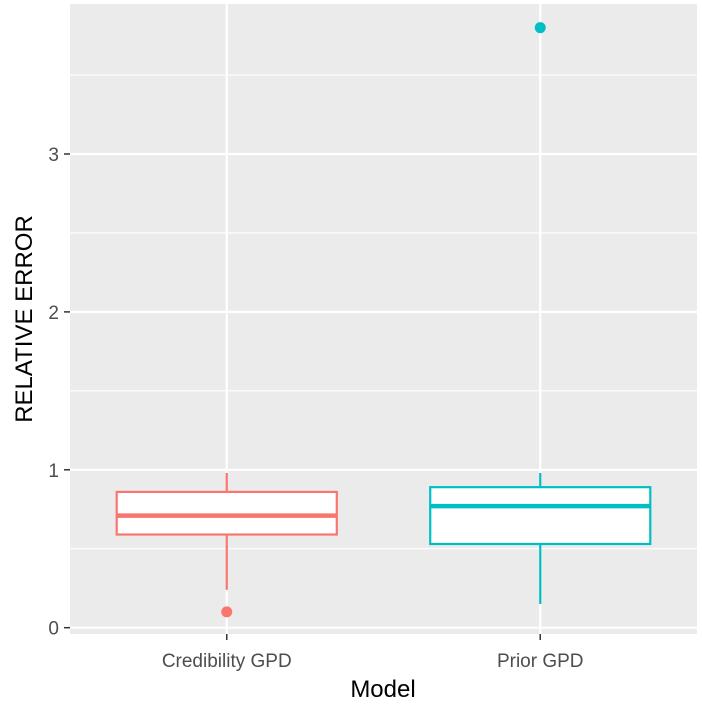  I want to click on y-tick-label: 0, so click(53, 629).